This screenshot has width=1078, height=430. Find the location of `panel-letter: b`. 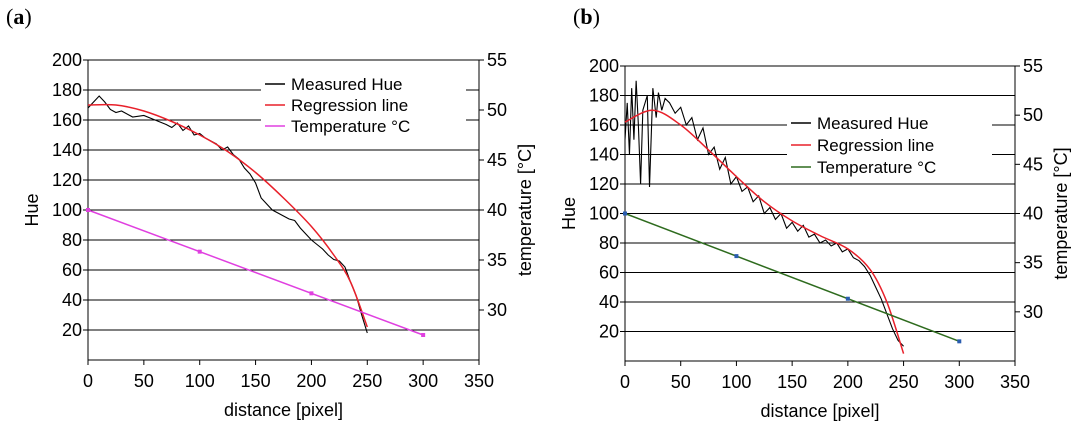

panel-letter: b is located at coordinates (586, 16).